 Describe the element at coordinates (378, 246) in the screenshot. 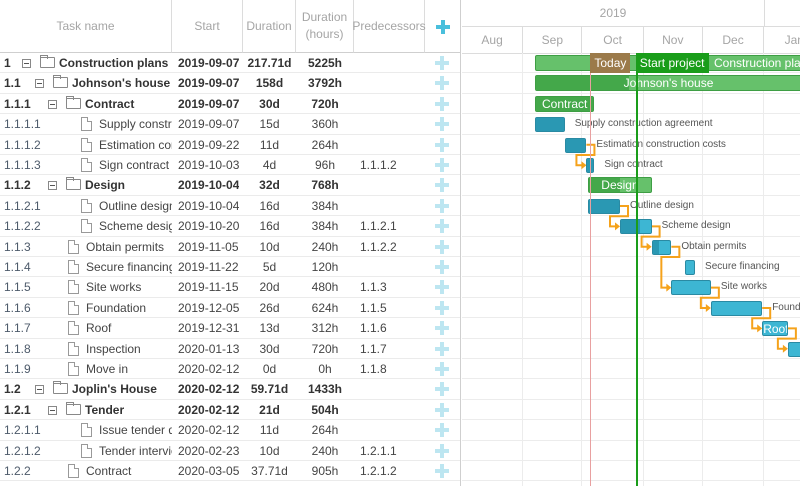

I see `task-predecessors: 1.1.2.2` at that location.